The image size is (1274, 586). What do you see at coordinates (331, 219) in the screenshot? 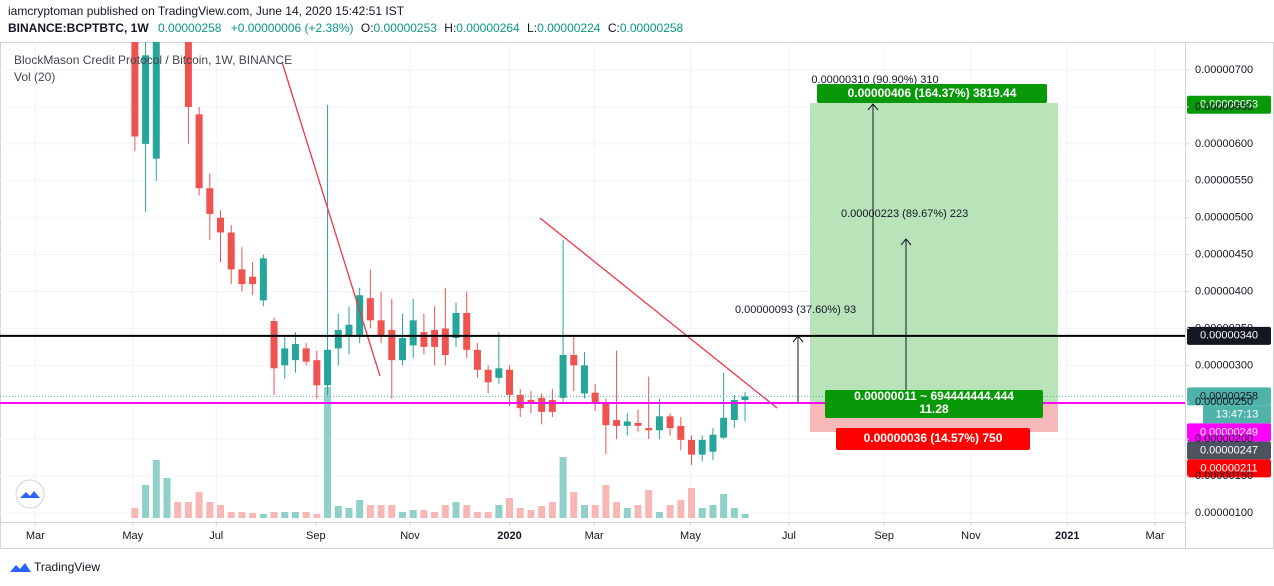
I see `trend-line` at bounding box center [331, 219].